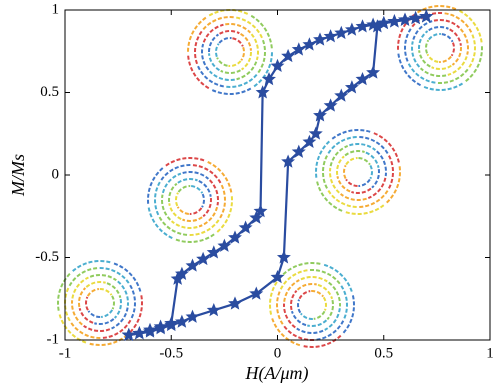 The width and height of the screenshot is (500, 390). What do you see at coordinates (383, 353) in the screenshot?
I see `x-tick-label: 0.5` at bounding box center [383, 353].